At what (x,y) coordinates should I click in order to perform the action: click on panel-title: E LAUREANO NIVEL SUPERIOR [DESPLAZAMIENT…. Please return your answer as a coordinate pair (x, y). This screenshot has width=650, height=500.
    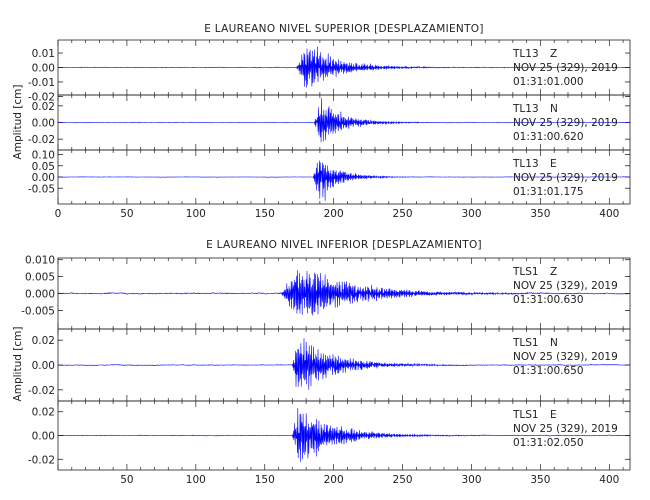
    Looking at the image, I should click on (344, 29).